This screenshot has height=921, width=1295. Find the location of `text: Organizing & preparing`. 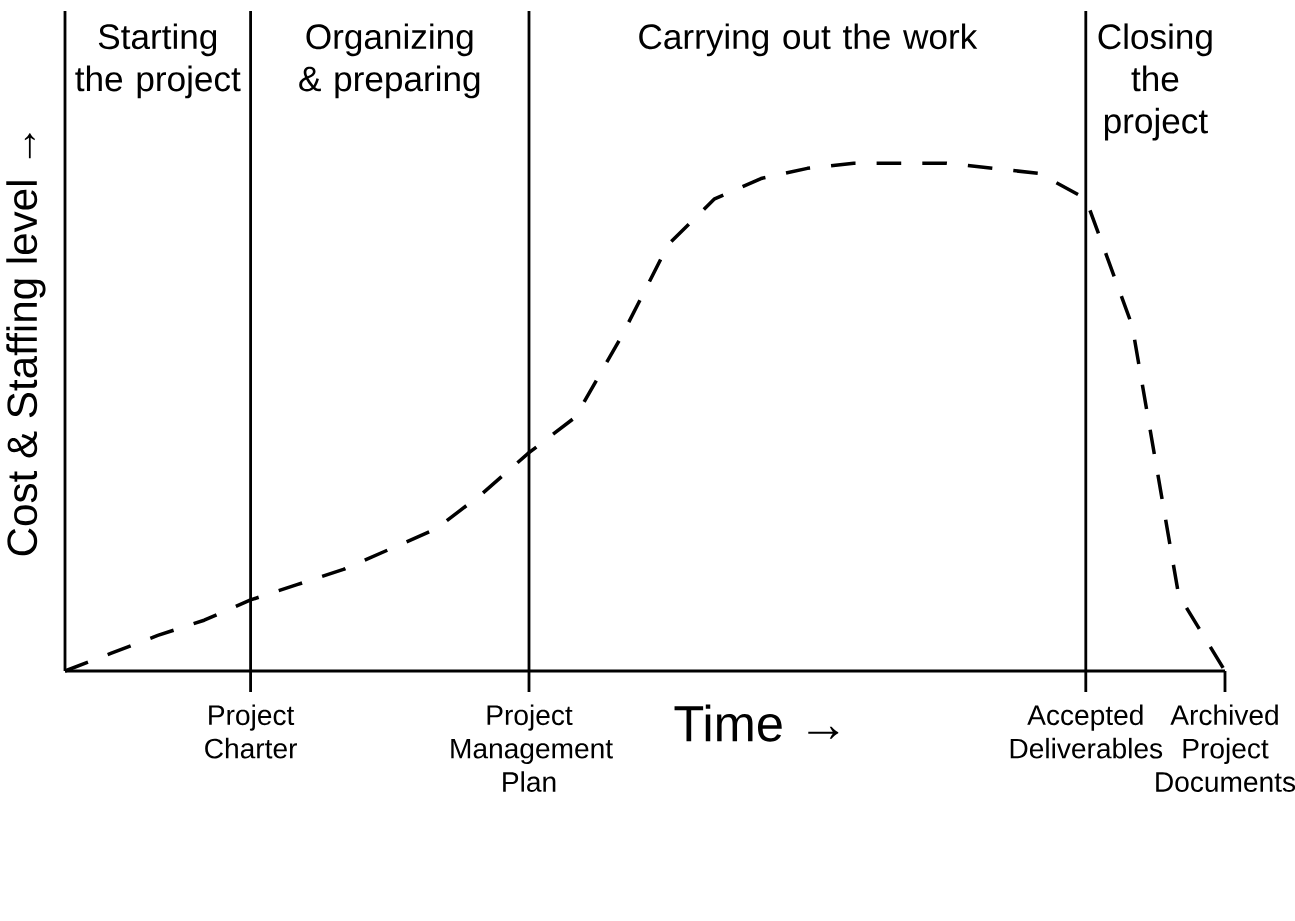

text: Organizing & preparing is located at coordinates (389, 61).